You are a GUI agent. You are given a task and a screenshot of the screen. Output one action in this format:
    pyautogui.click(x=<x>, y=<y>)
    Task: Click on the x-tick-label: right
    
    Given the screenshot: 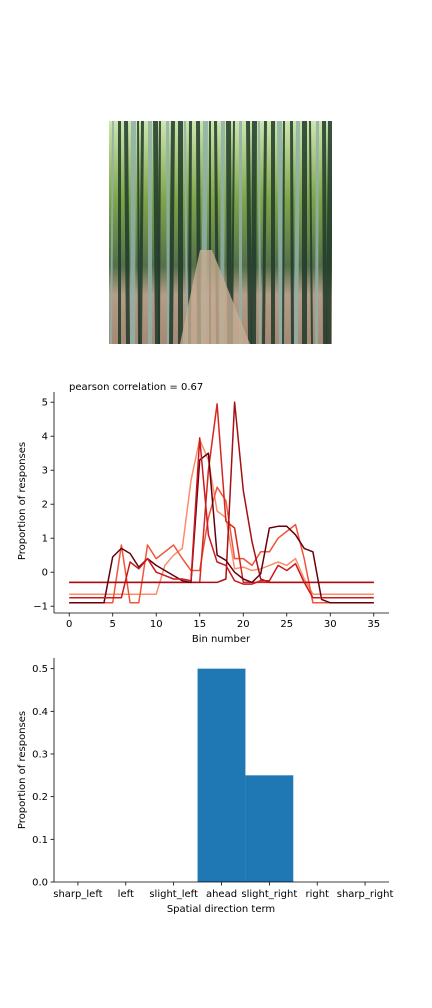 What is the action you would take?
    pyautogui.click(x=317, y=894)
    